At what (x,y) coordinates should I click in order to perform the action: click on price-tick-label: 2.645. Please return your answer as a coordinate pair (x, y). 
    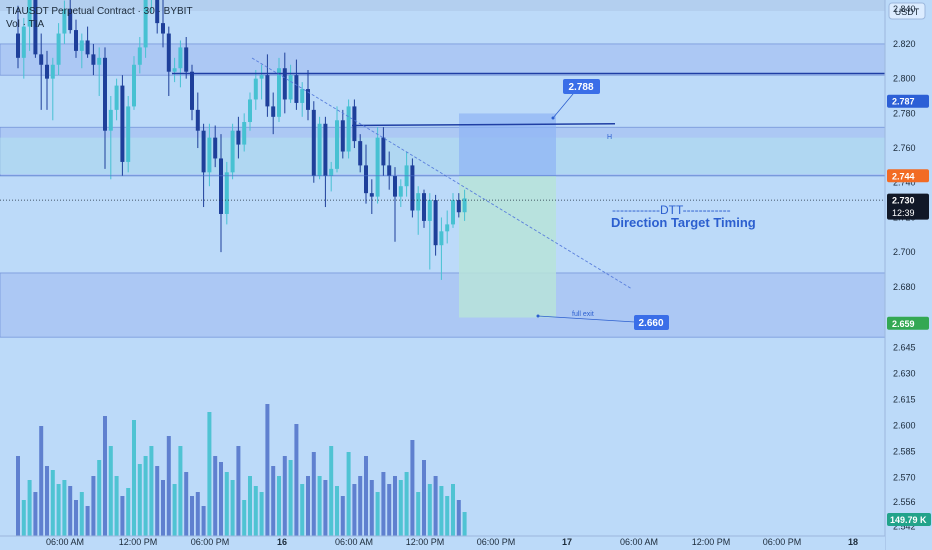
    Looking at the image, I should click on (904, 348).